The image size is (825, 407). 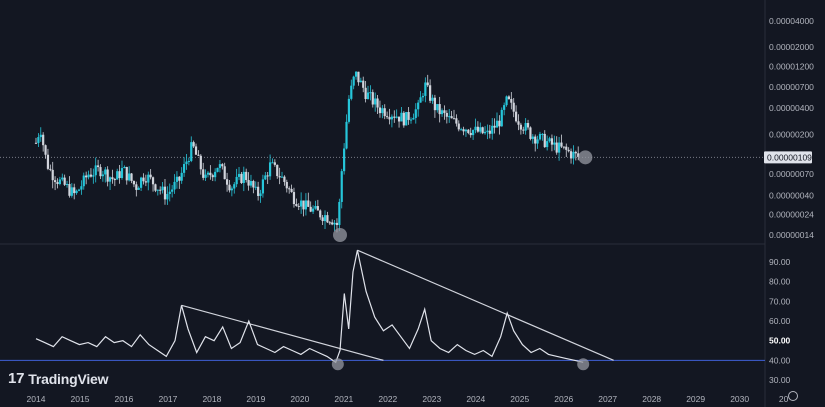 What do you see at coordinates (791, 195) in the screenshot?
I see `price-tick-label: 0.00000040` at bounding box center [791, 195].